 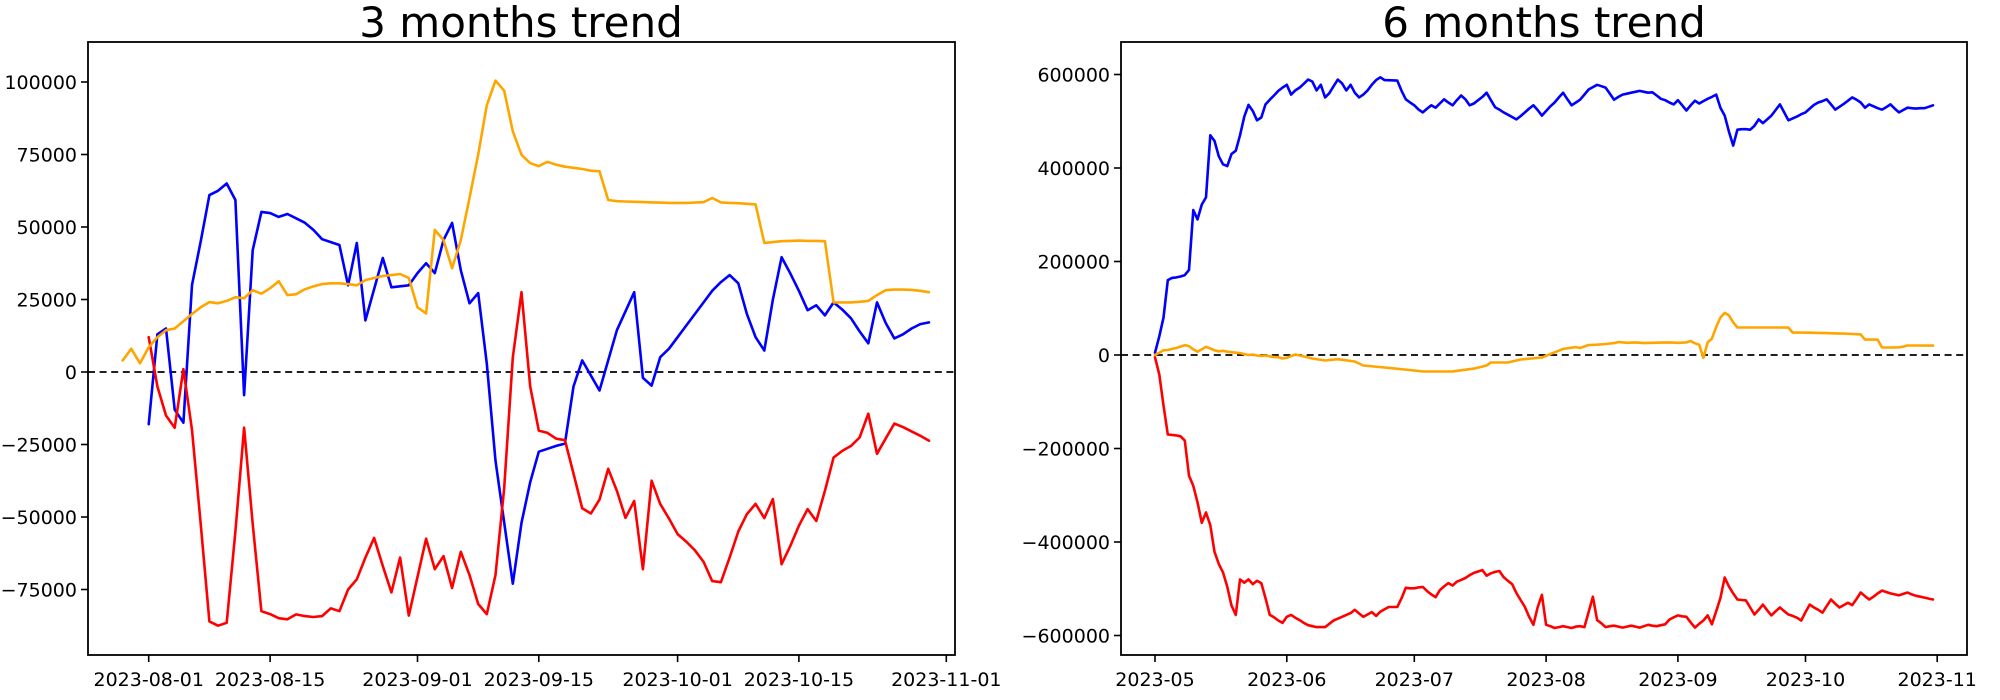 I want to click on x-tick-label: 2023-05, so click(x=1154, y=680).